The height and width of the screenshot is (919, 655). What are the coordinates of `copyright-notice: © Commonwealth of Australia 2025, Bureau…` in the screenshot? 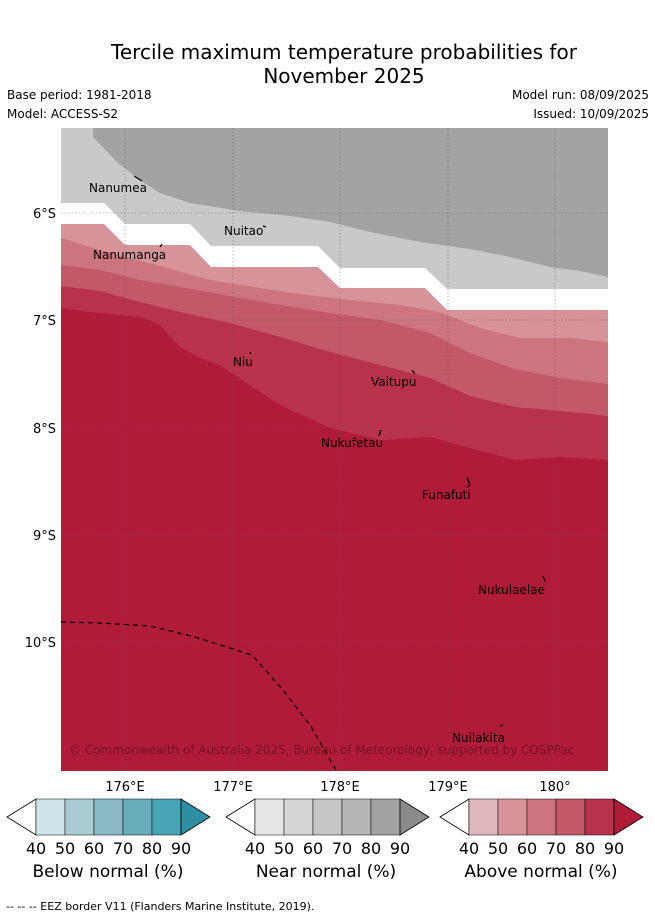 It's located at (321, 750).